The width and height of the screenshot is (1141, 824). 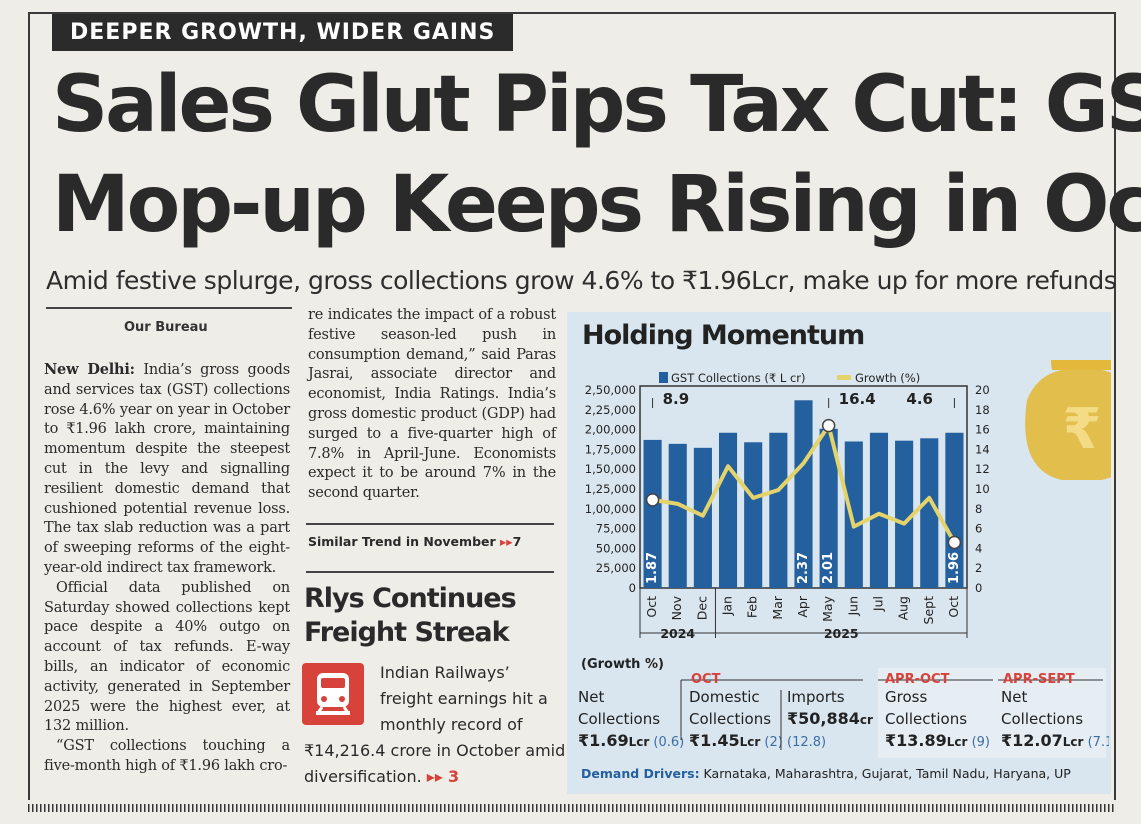 I want to click on y-left-tick-label: 25,000, so click(x=616, y=568).